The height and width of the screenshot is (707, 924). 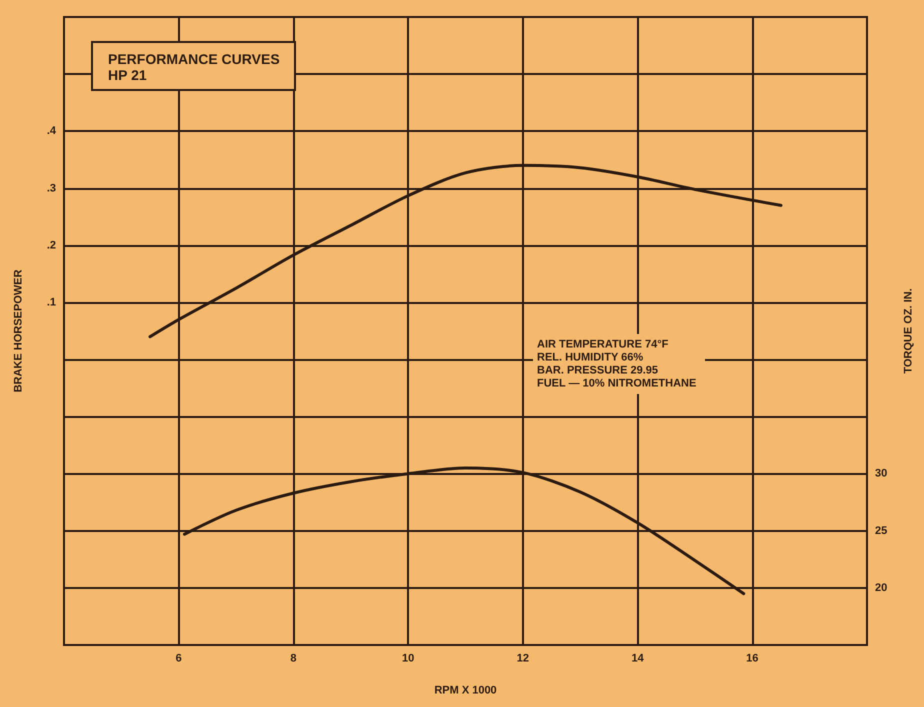 I want to click on y2-axis-title: TORQUE OZ. IN., so click(x=908, y=331).